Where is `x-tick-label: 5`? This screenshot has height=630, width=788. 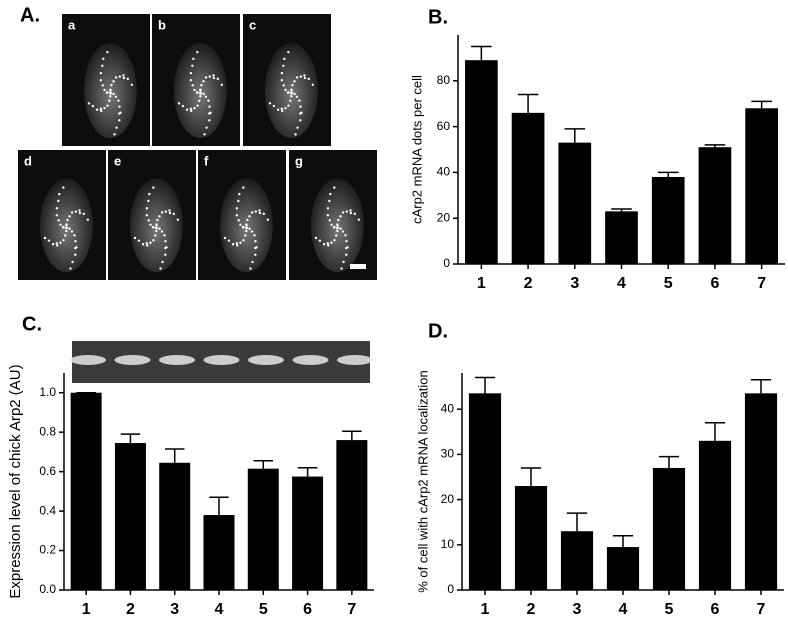
x-tick-label: 5 is located at coordinates (669, 609).